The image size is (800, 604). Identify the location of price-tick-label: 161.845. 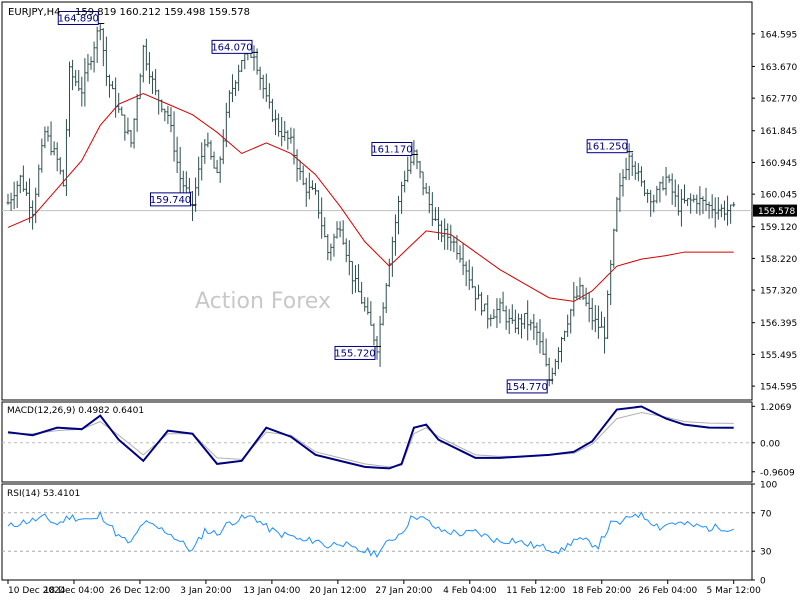
(778, 132).